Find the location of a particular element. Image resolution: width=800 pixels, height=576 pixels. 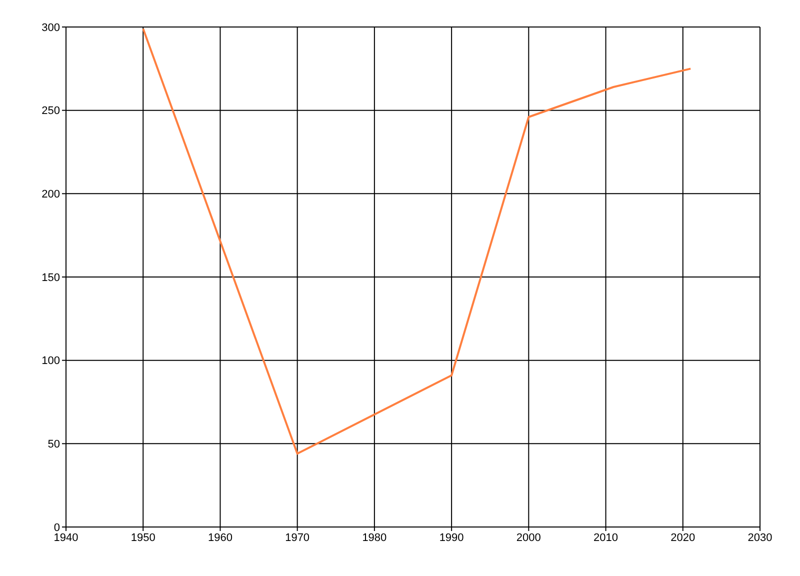

y-tick-label: 300 is located at coordinates (51, 28).